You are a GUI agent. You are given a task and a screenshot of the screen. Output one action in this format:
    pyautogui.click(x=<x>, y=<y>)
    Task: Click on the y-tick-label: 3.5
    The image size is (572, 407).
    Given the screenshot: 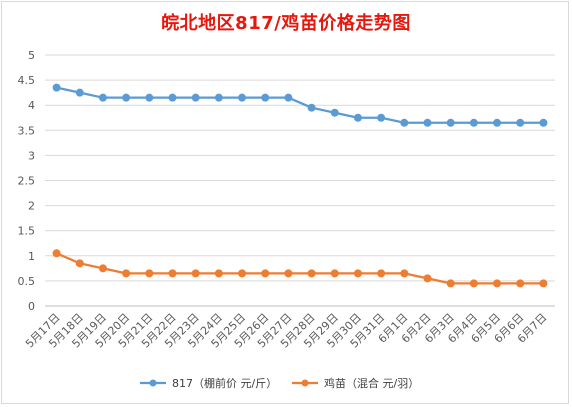 What is the action you would take?
    pyautogui.click(x=27, y=130)
    